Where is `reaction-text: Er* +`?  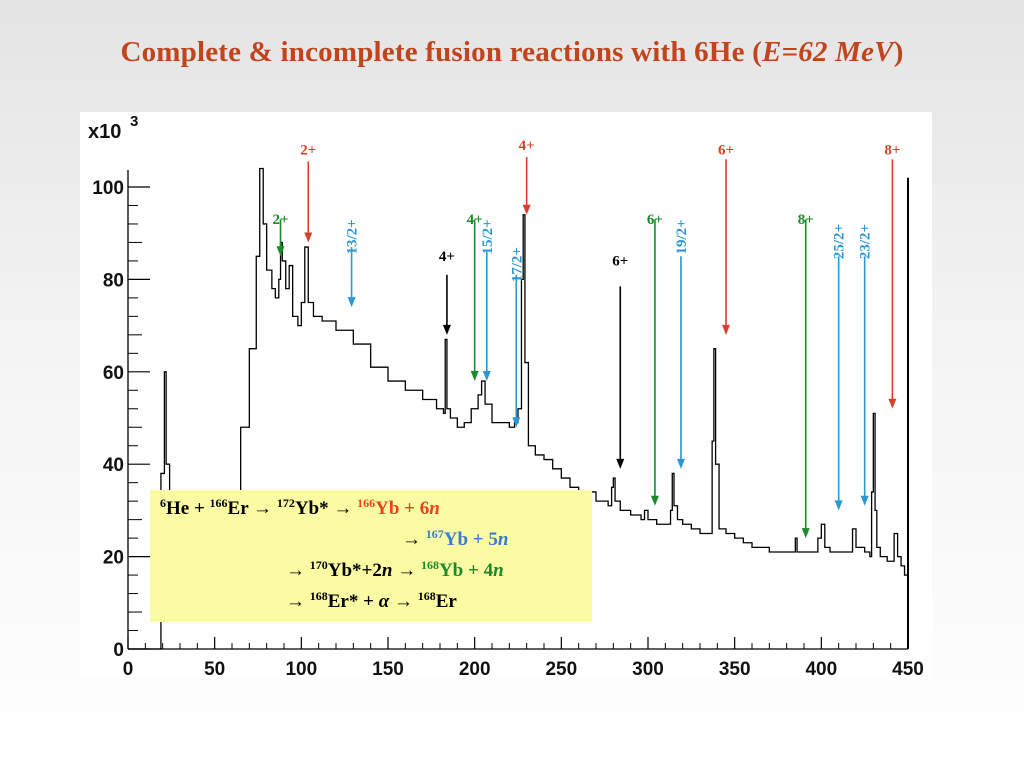
reaction-text: Er* + is located at coordinates (353, 601).